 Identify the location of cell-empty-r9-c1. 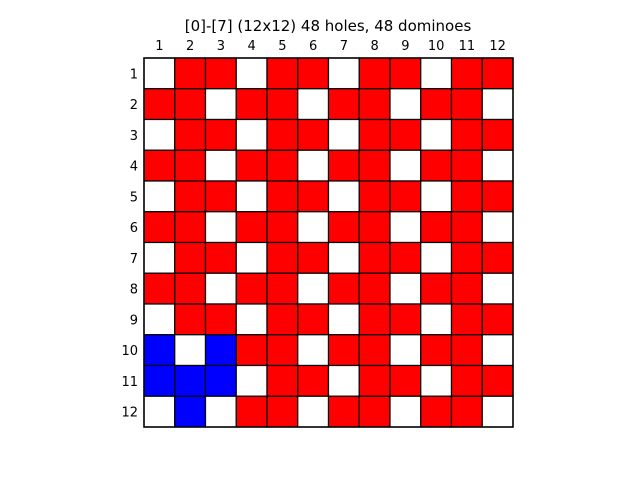
(159, 319).